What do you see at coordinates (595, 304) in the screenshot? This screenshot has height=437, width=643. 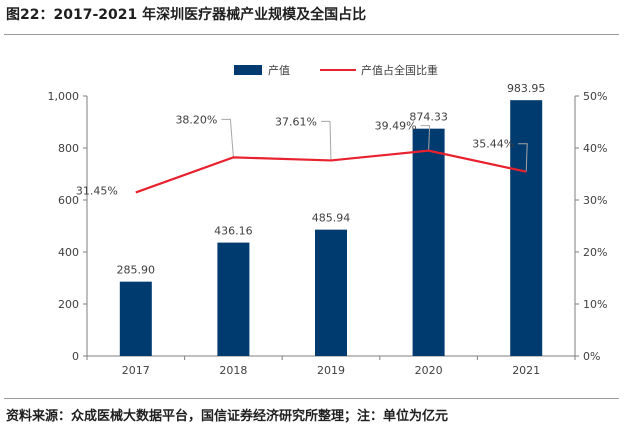 I see `right-axis-tick-label: 10%` at bounding box center [595, 304].